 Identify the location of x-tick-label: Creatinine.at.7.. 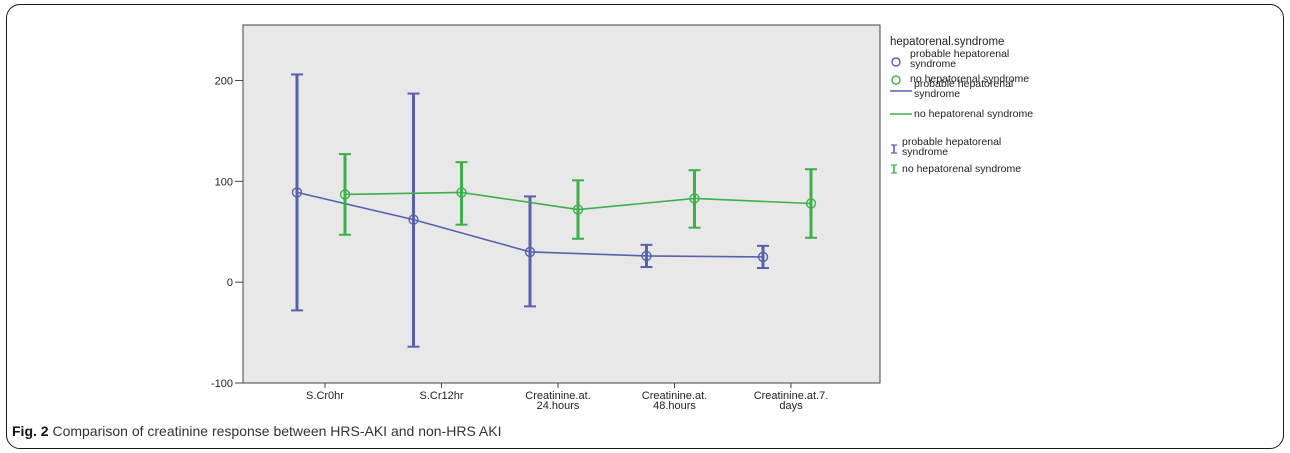
(791, 396).